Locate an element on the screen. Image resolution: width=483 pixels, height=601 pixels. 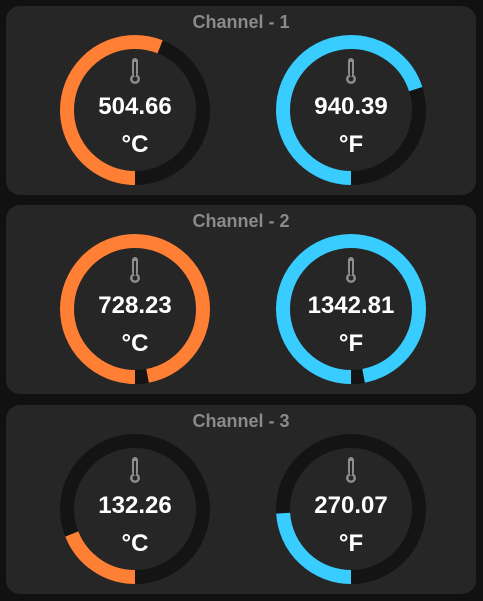
fahrenheit-gauge: 270.07 °F is located at coordinates (351, 509).